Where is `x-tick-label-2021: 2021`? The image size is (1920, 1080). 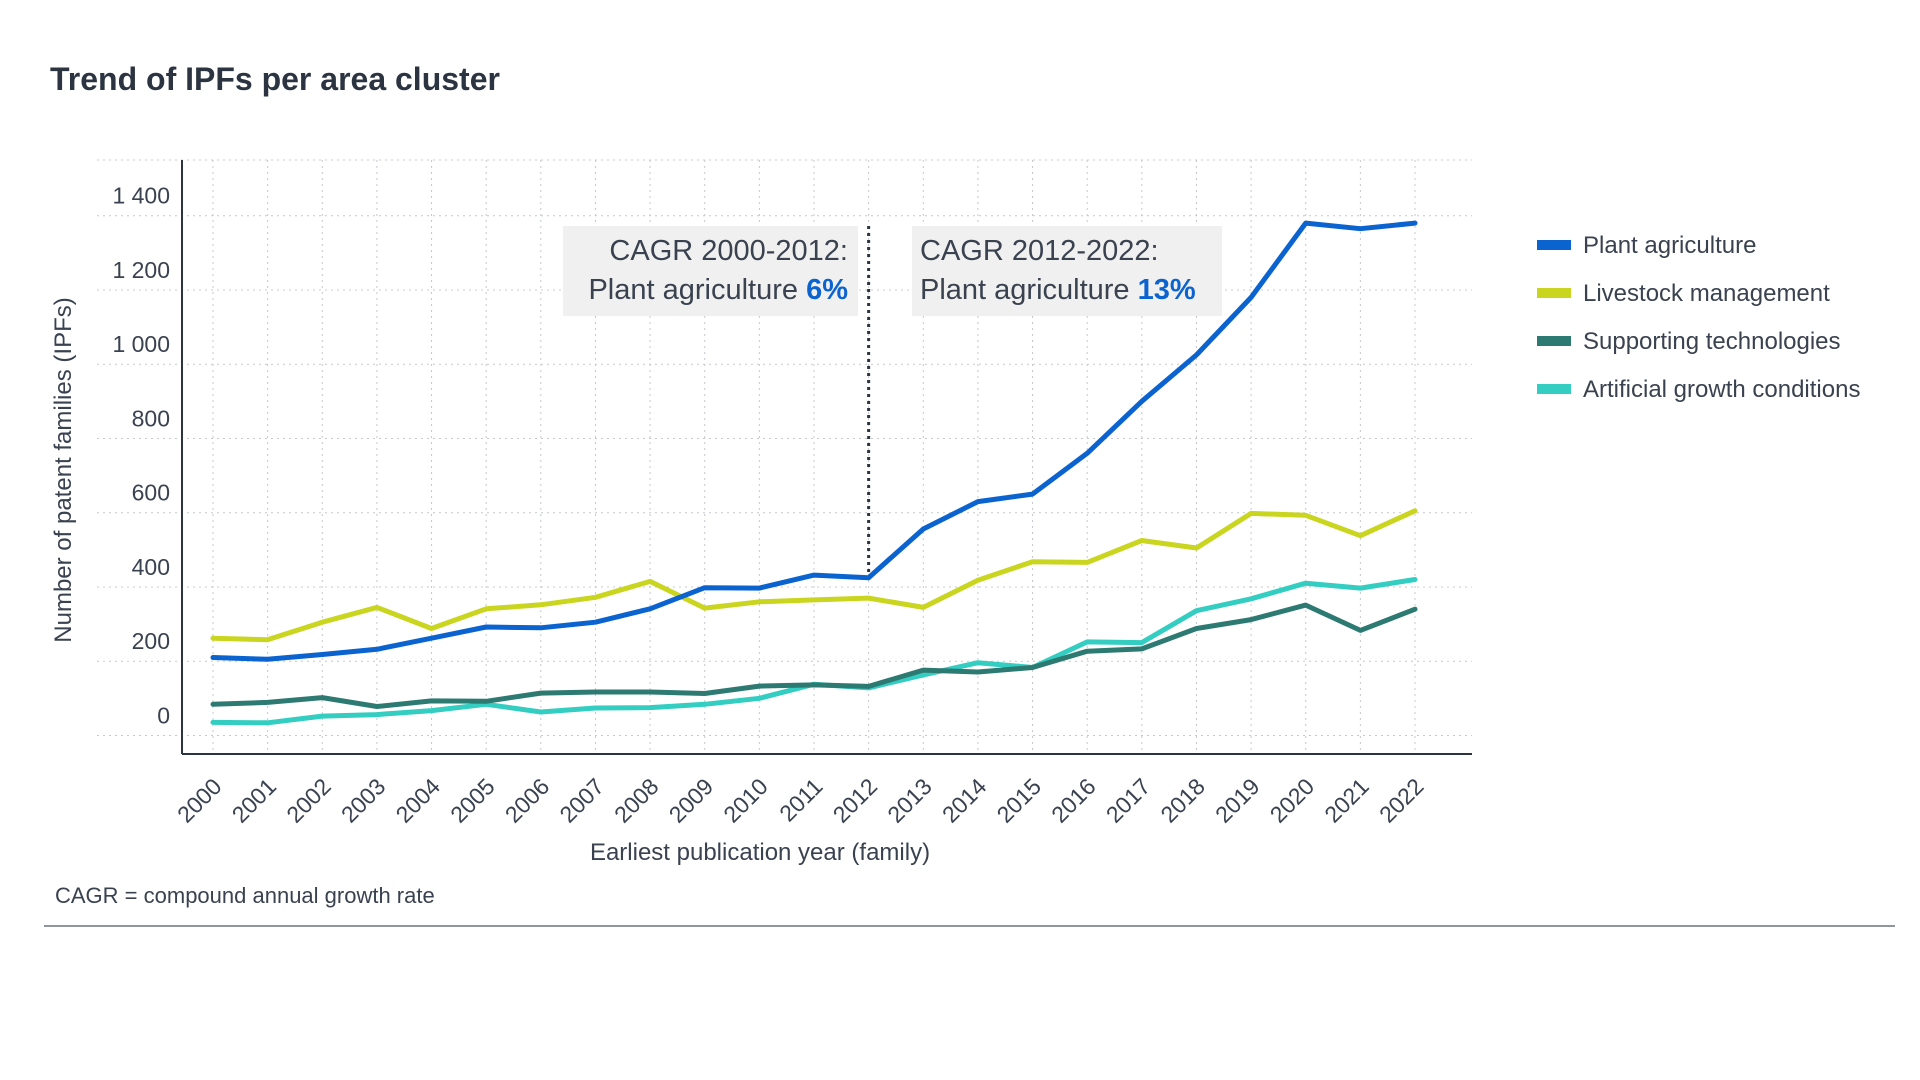
x-tick-label-2021: 2021 is located at coordinates (1346, 800).